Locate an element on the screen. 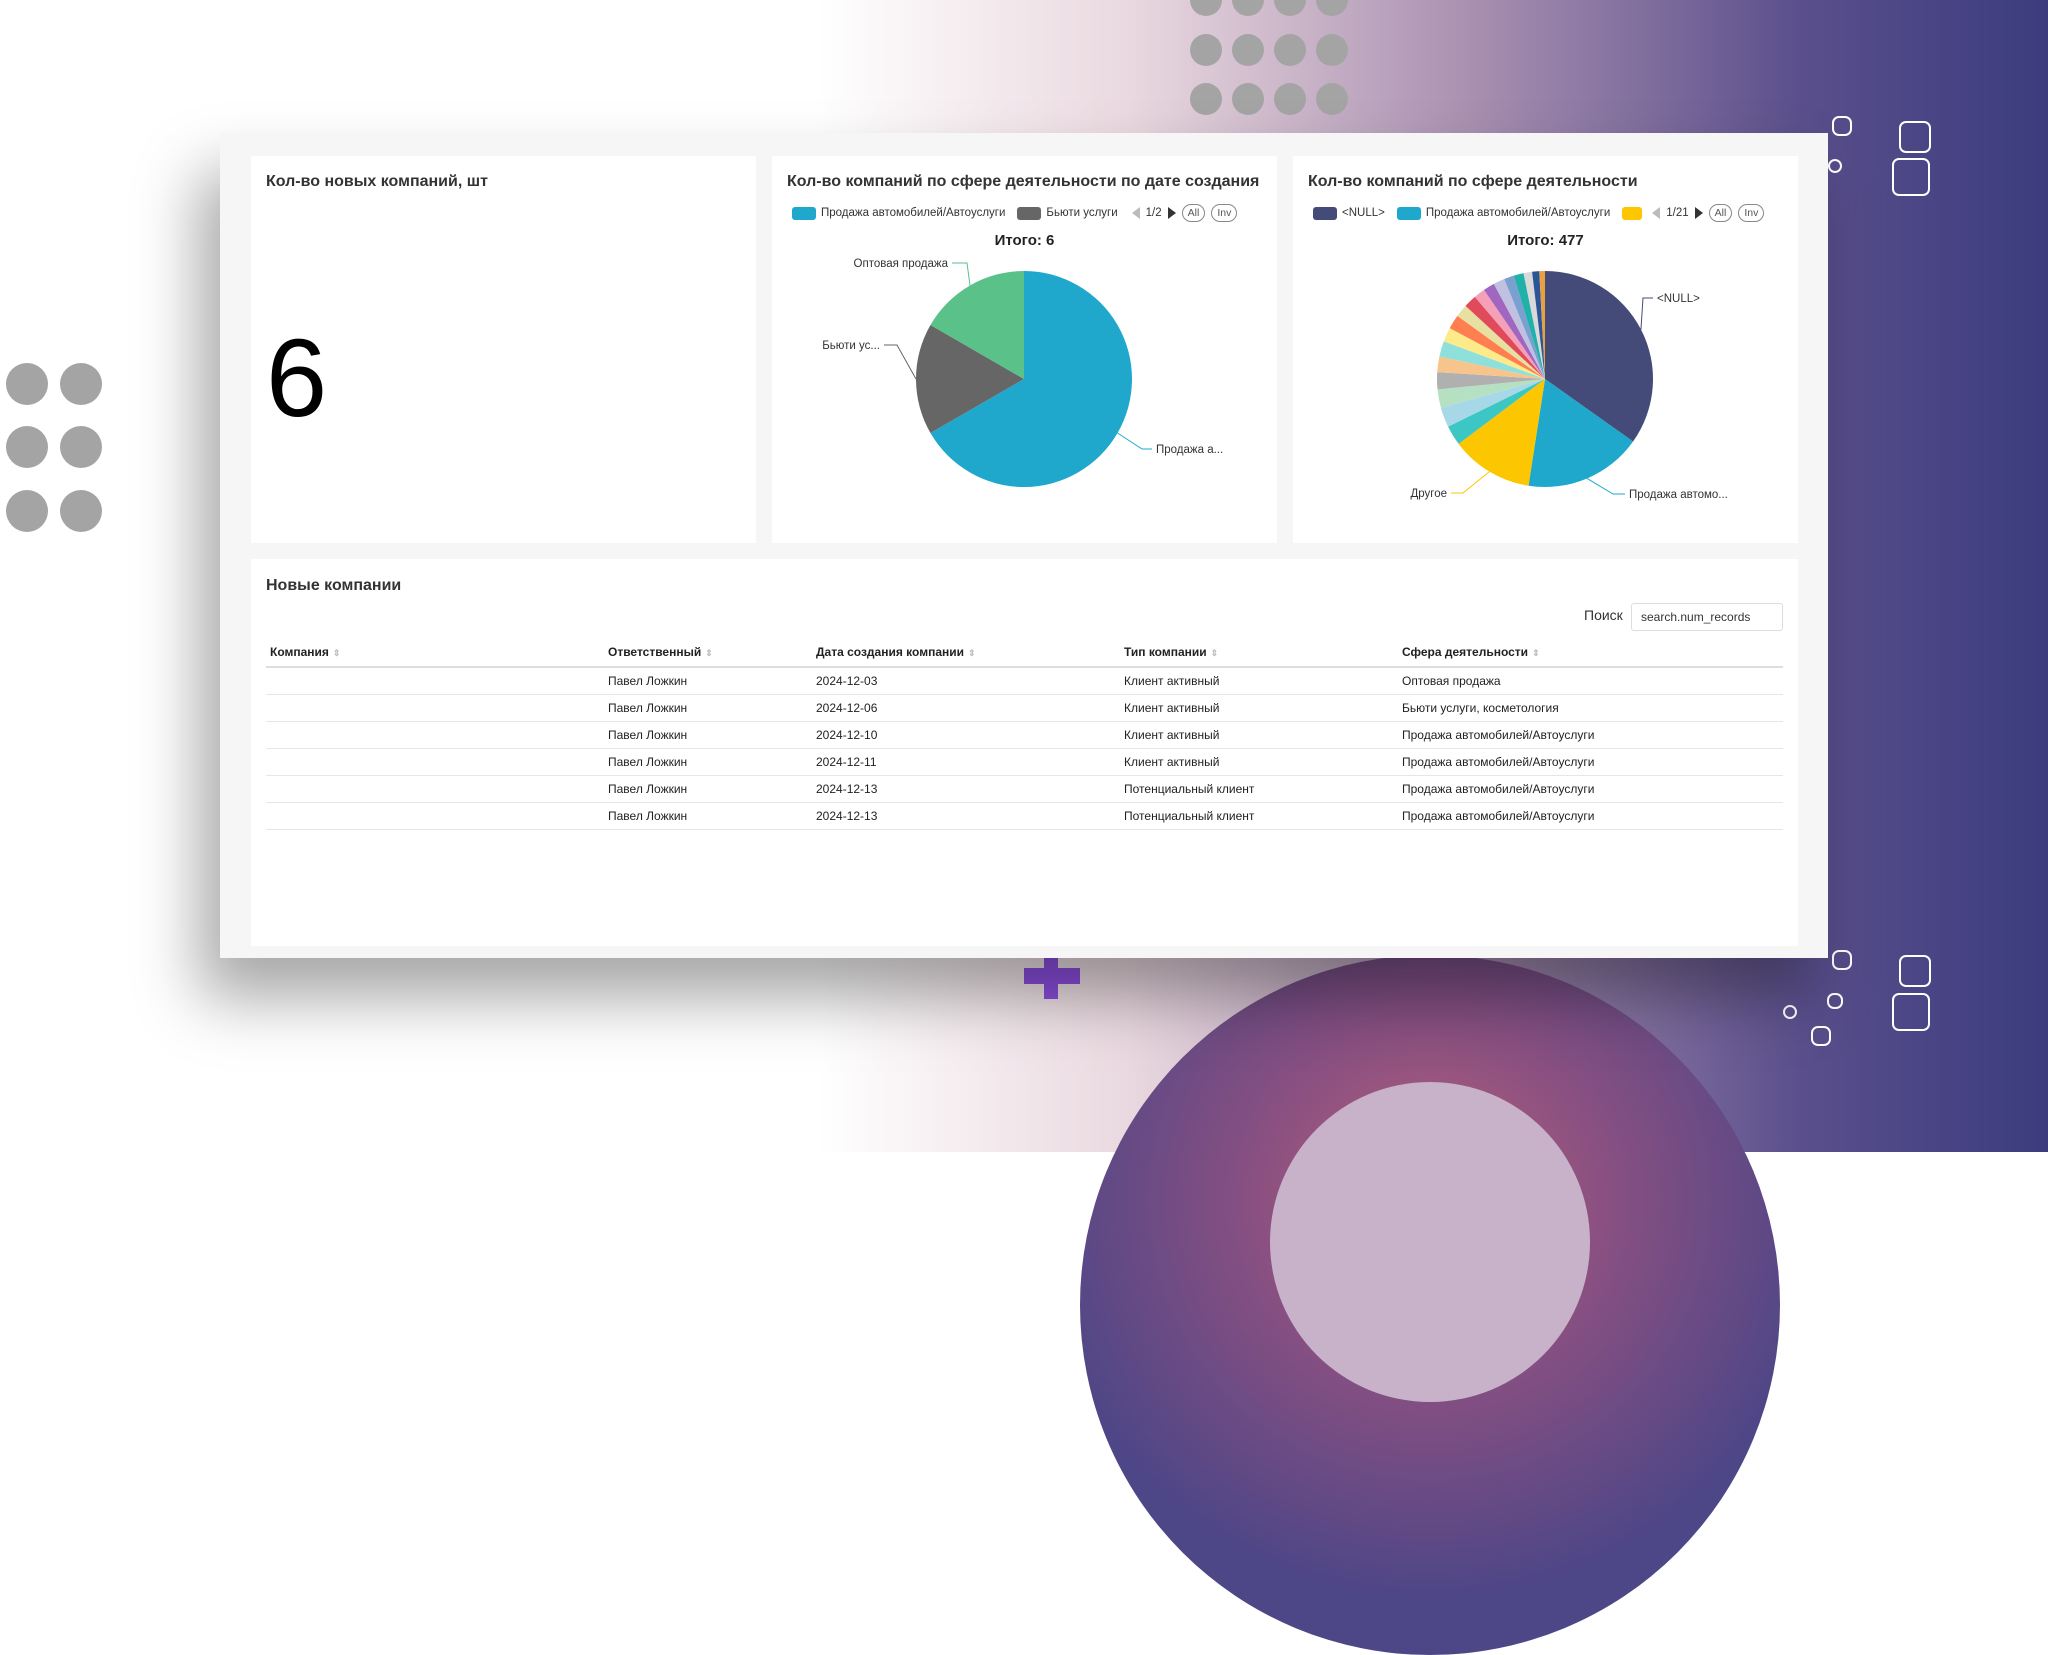  column-header-industry: Сфера деятельности ⇕ is located at coordinates (1590, 653).